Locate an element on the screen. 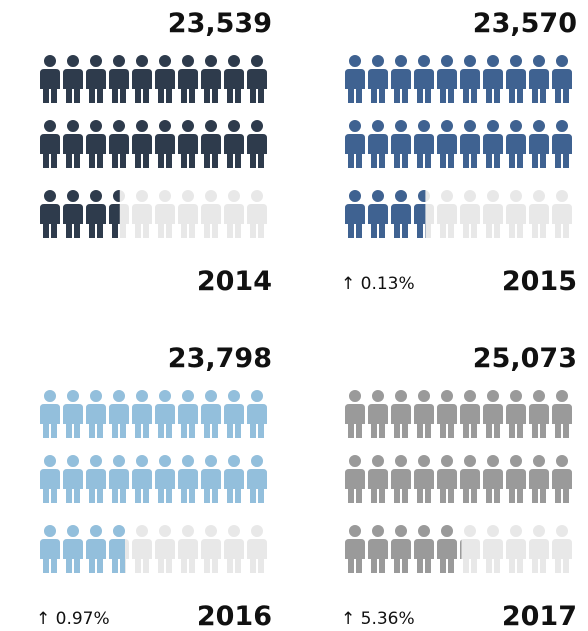 The height and width of the screenshot is (631, 588). value-label: 23,570 is located at coordinates (525, 23).